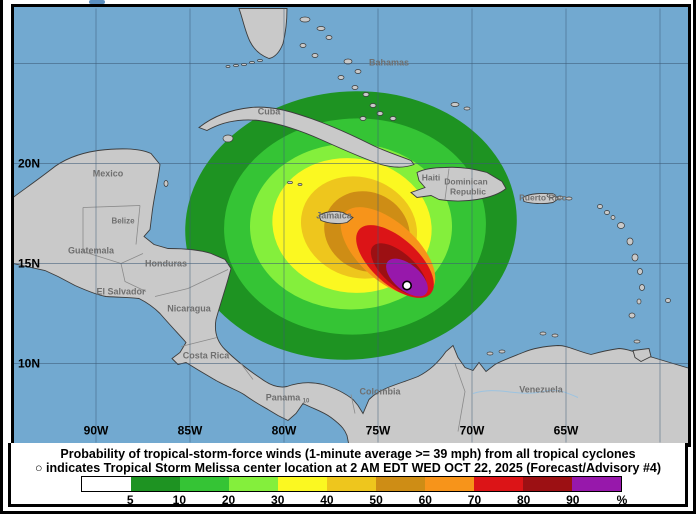 The image size is (696, 514). I want to click on legend-tick-label: 20, so click(228, 500).